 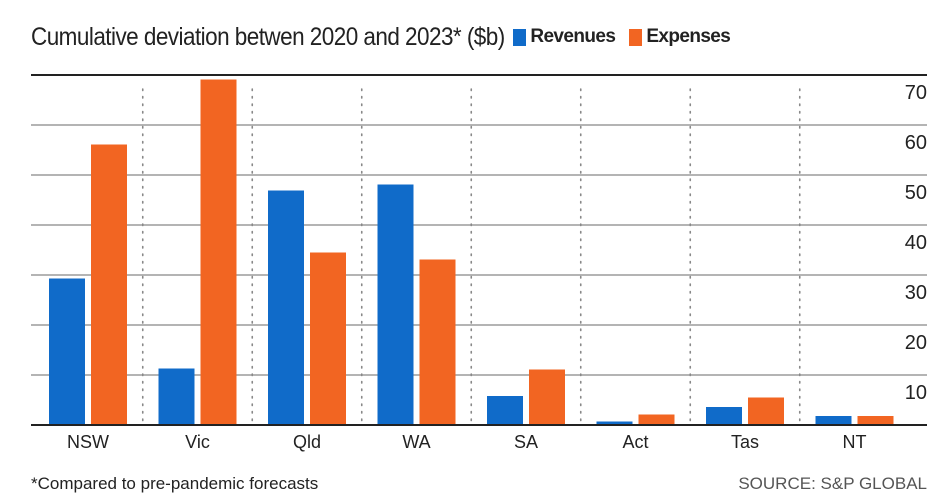 What do you see at coordinates (916, 293) in the screenshot?
I see `y-tick-label: 30` at bounding box center [916, 293].